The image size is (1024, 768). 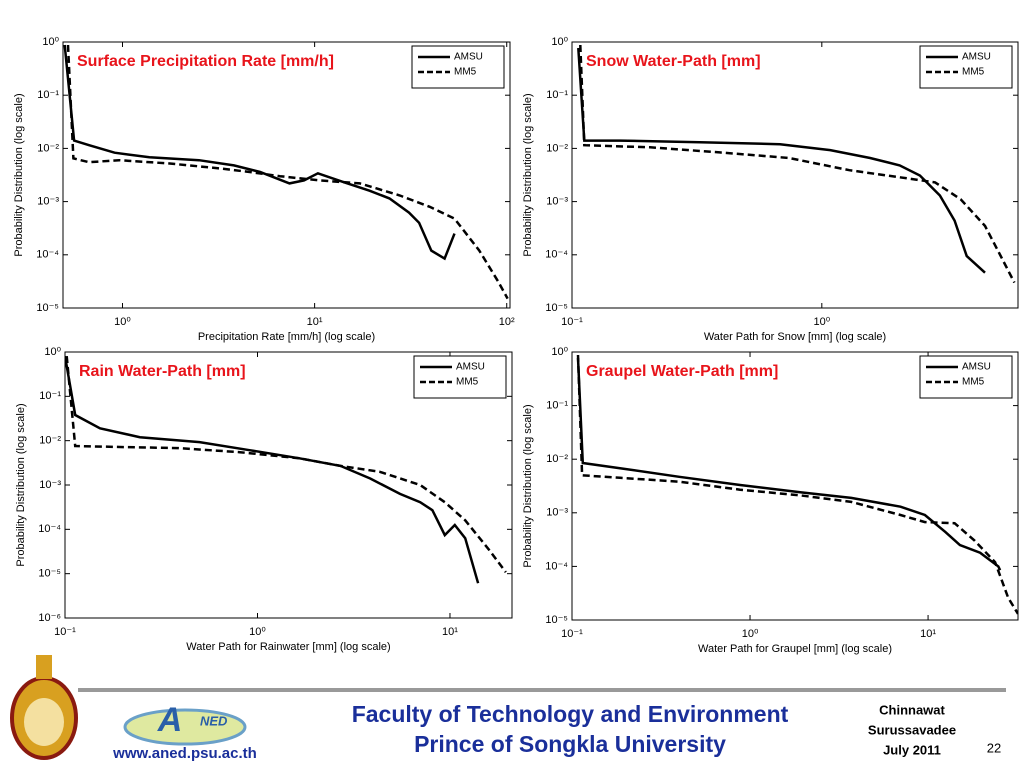 What do you see at coordinates (44, 707) in the screenshot?
I see `university-logo` at bounding box center [44, 707].